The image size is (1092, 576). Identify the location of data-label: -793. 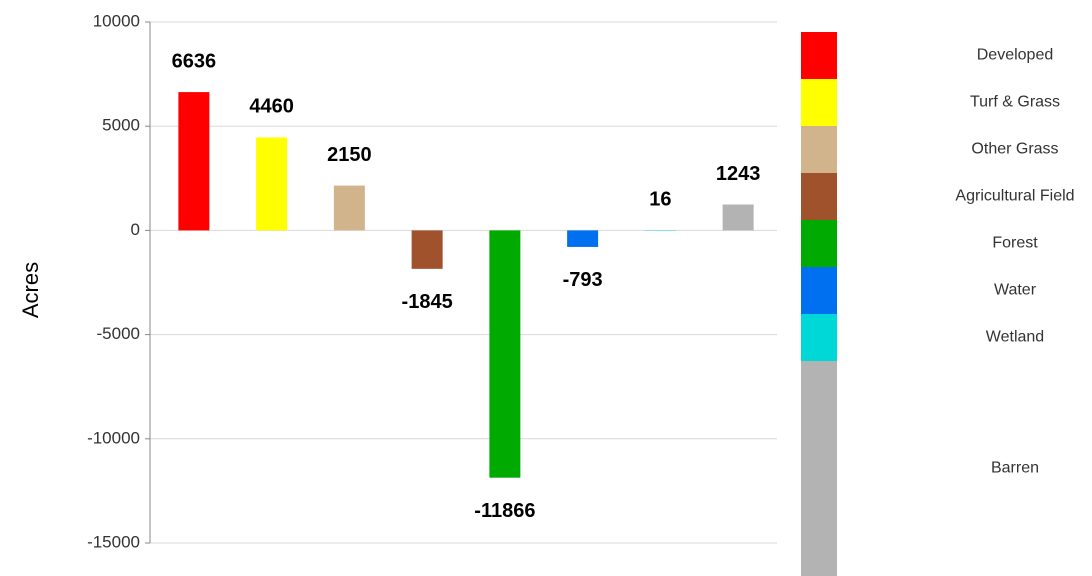
(583, 280).